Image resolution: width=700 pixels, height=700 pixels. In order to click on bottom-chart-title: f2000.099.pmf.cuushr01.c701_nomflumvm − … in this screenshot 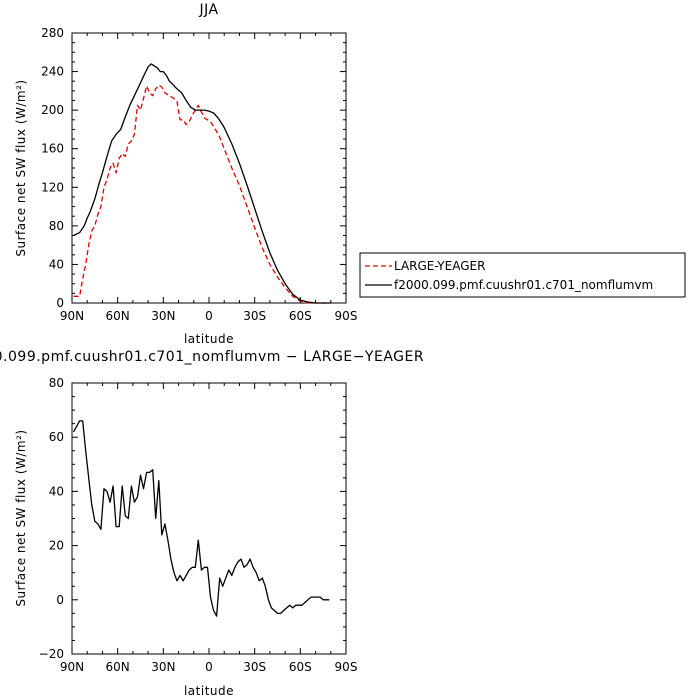, I will do `click(212, 357)`.